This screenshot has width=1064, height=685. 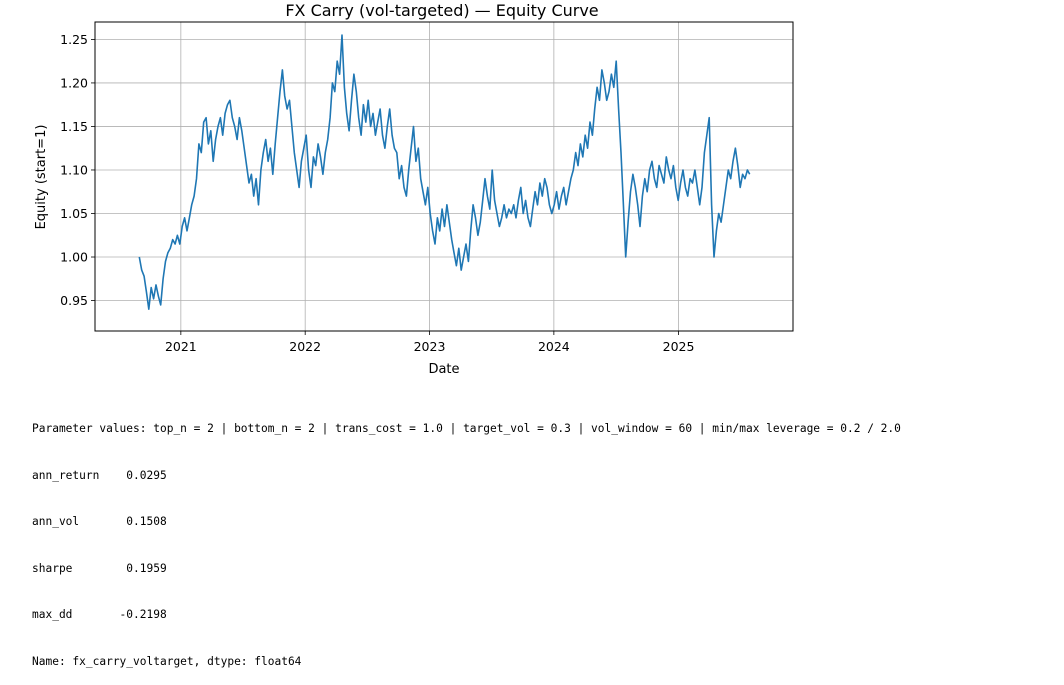 I want to click on y-tick-label: 1.25, so click(x=74, y=39).